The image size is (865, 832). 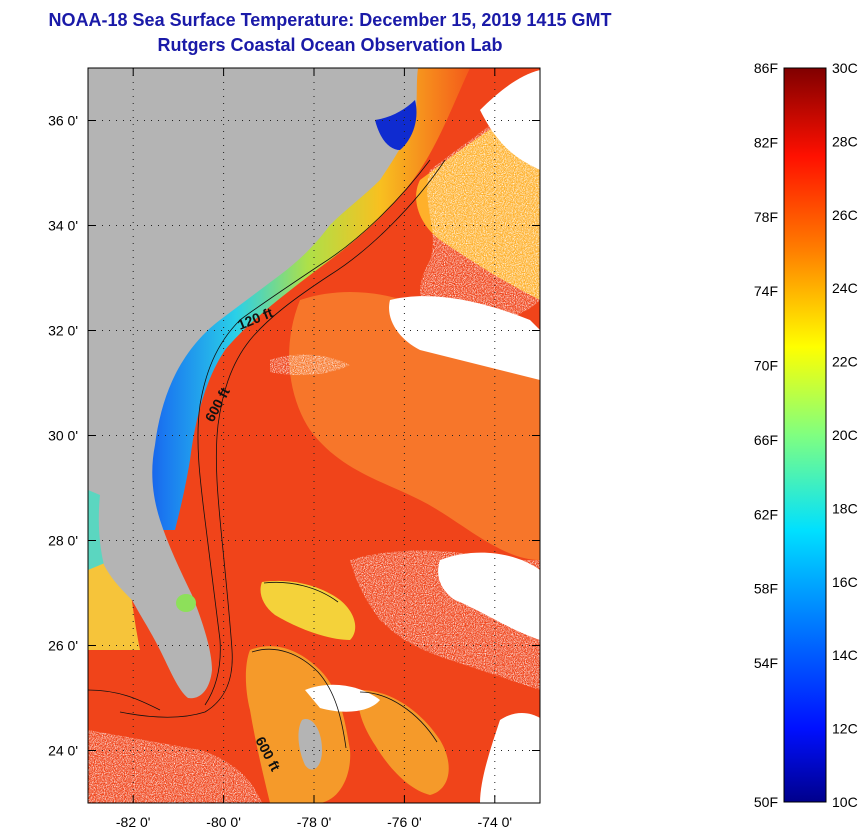 I want to click on colorbar-label-c: 20C, so click(x=845, y=435).